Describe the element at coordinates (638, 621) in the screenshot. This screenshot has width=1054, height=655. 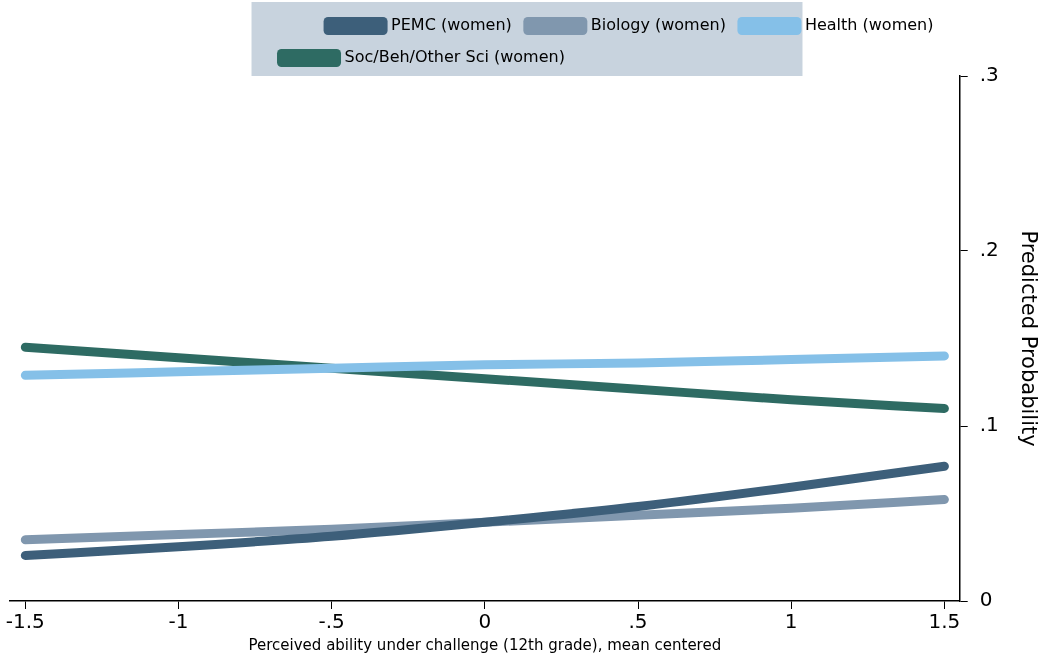
I see `x-tick-label: .5` at that location.